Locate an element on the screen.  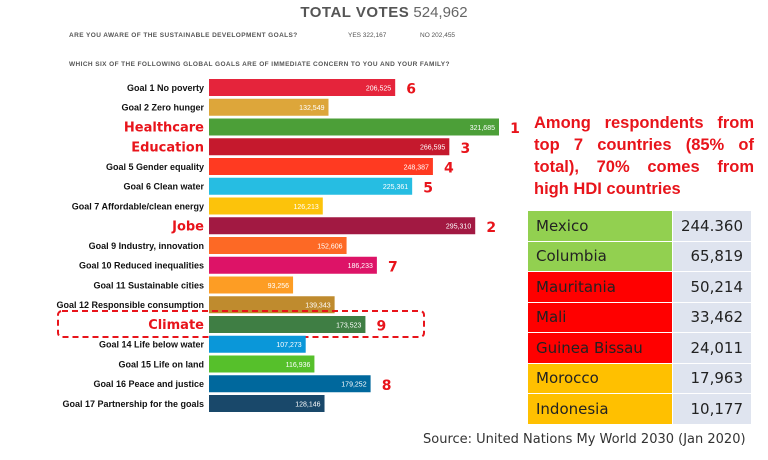
country-value: 24,011 is located at coordinates (712, 348).